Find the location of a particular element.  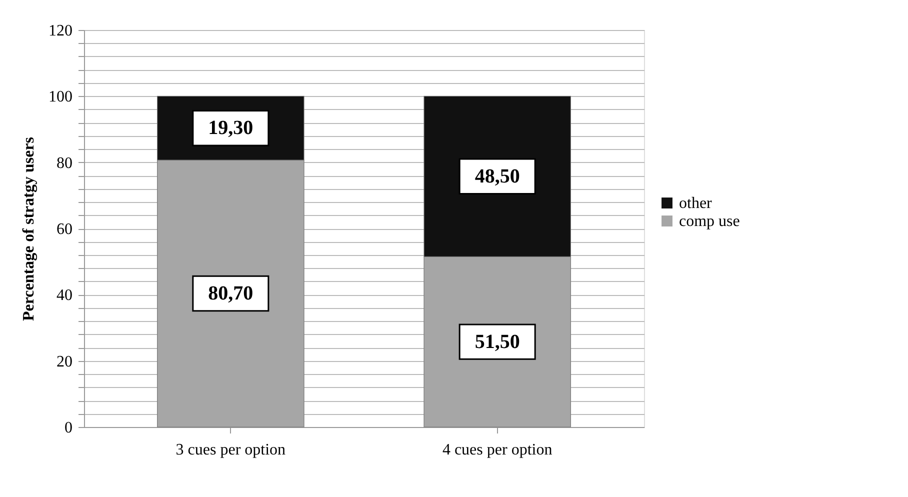

y-tick-label: 100 is located at coordinates (60, 97).